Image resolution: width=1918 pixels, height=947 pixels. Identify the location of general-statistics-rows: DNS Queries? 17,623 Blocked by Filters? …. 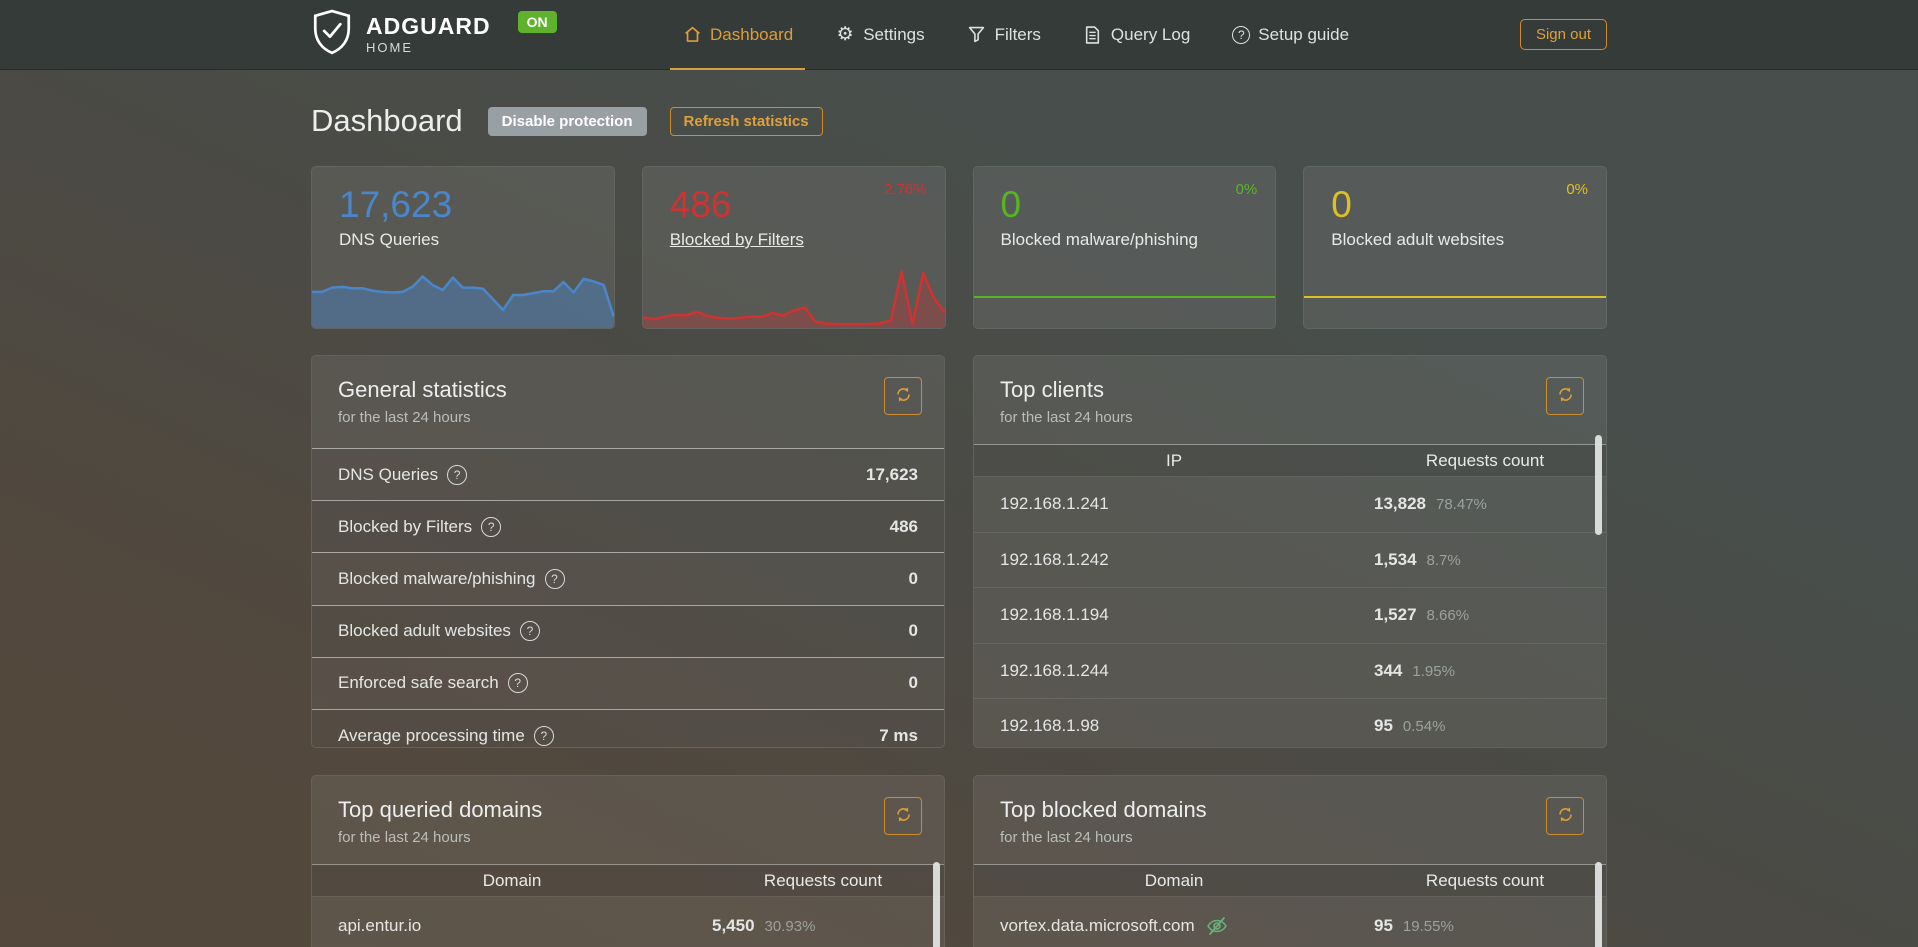
(628, 597).